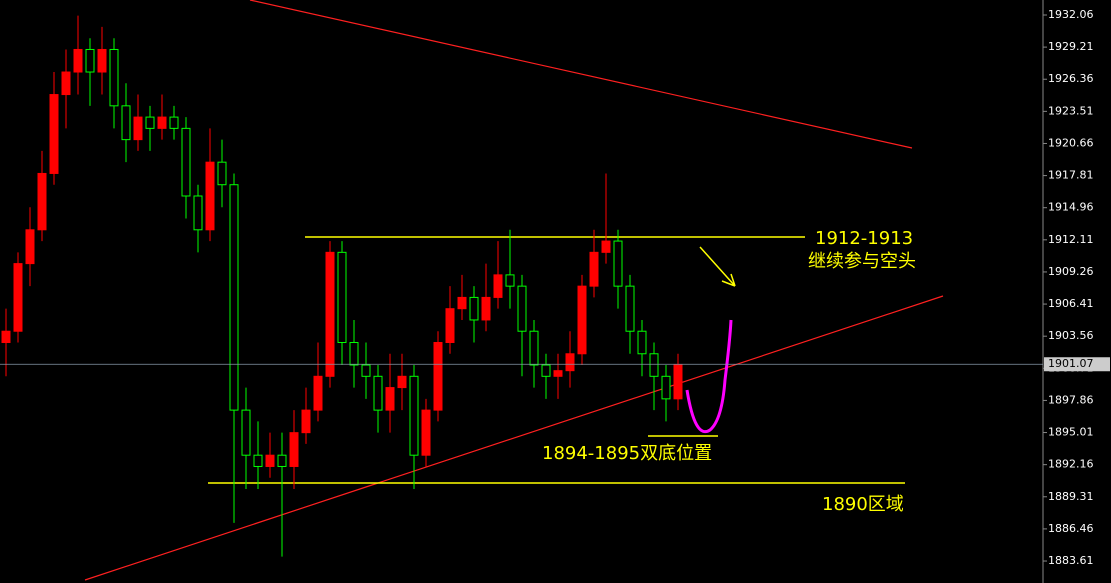 The image size is (1111, 583). Describe the element at coordinates (709, 376) in the screenshot. I see `projection-curve` at that location.